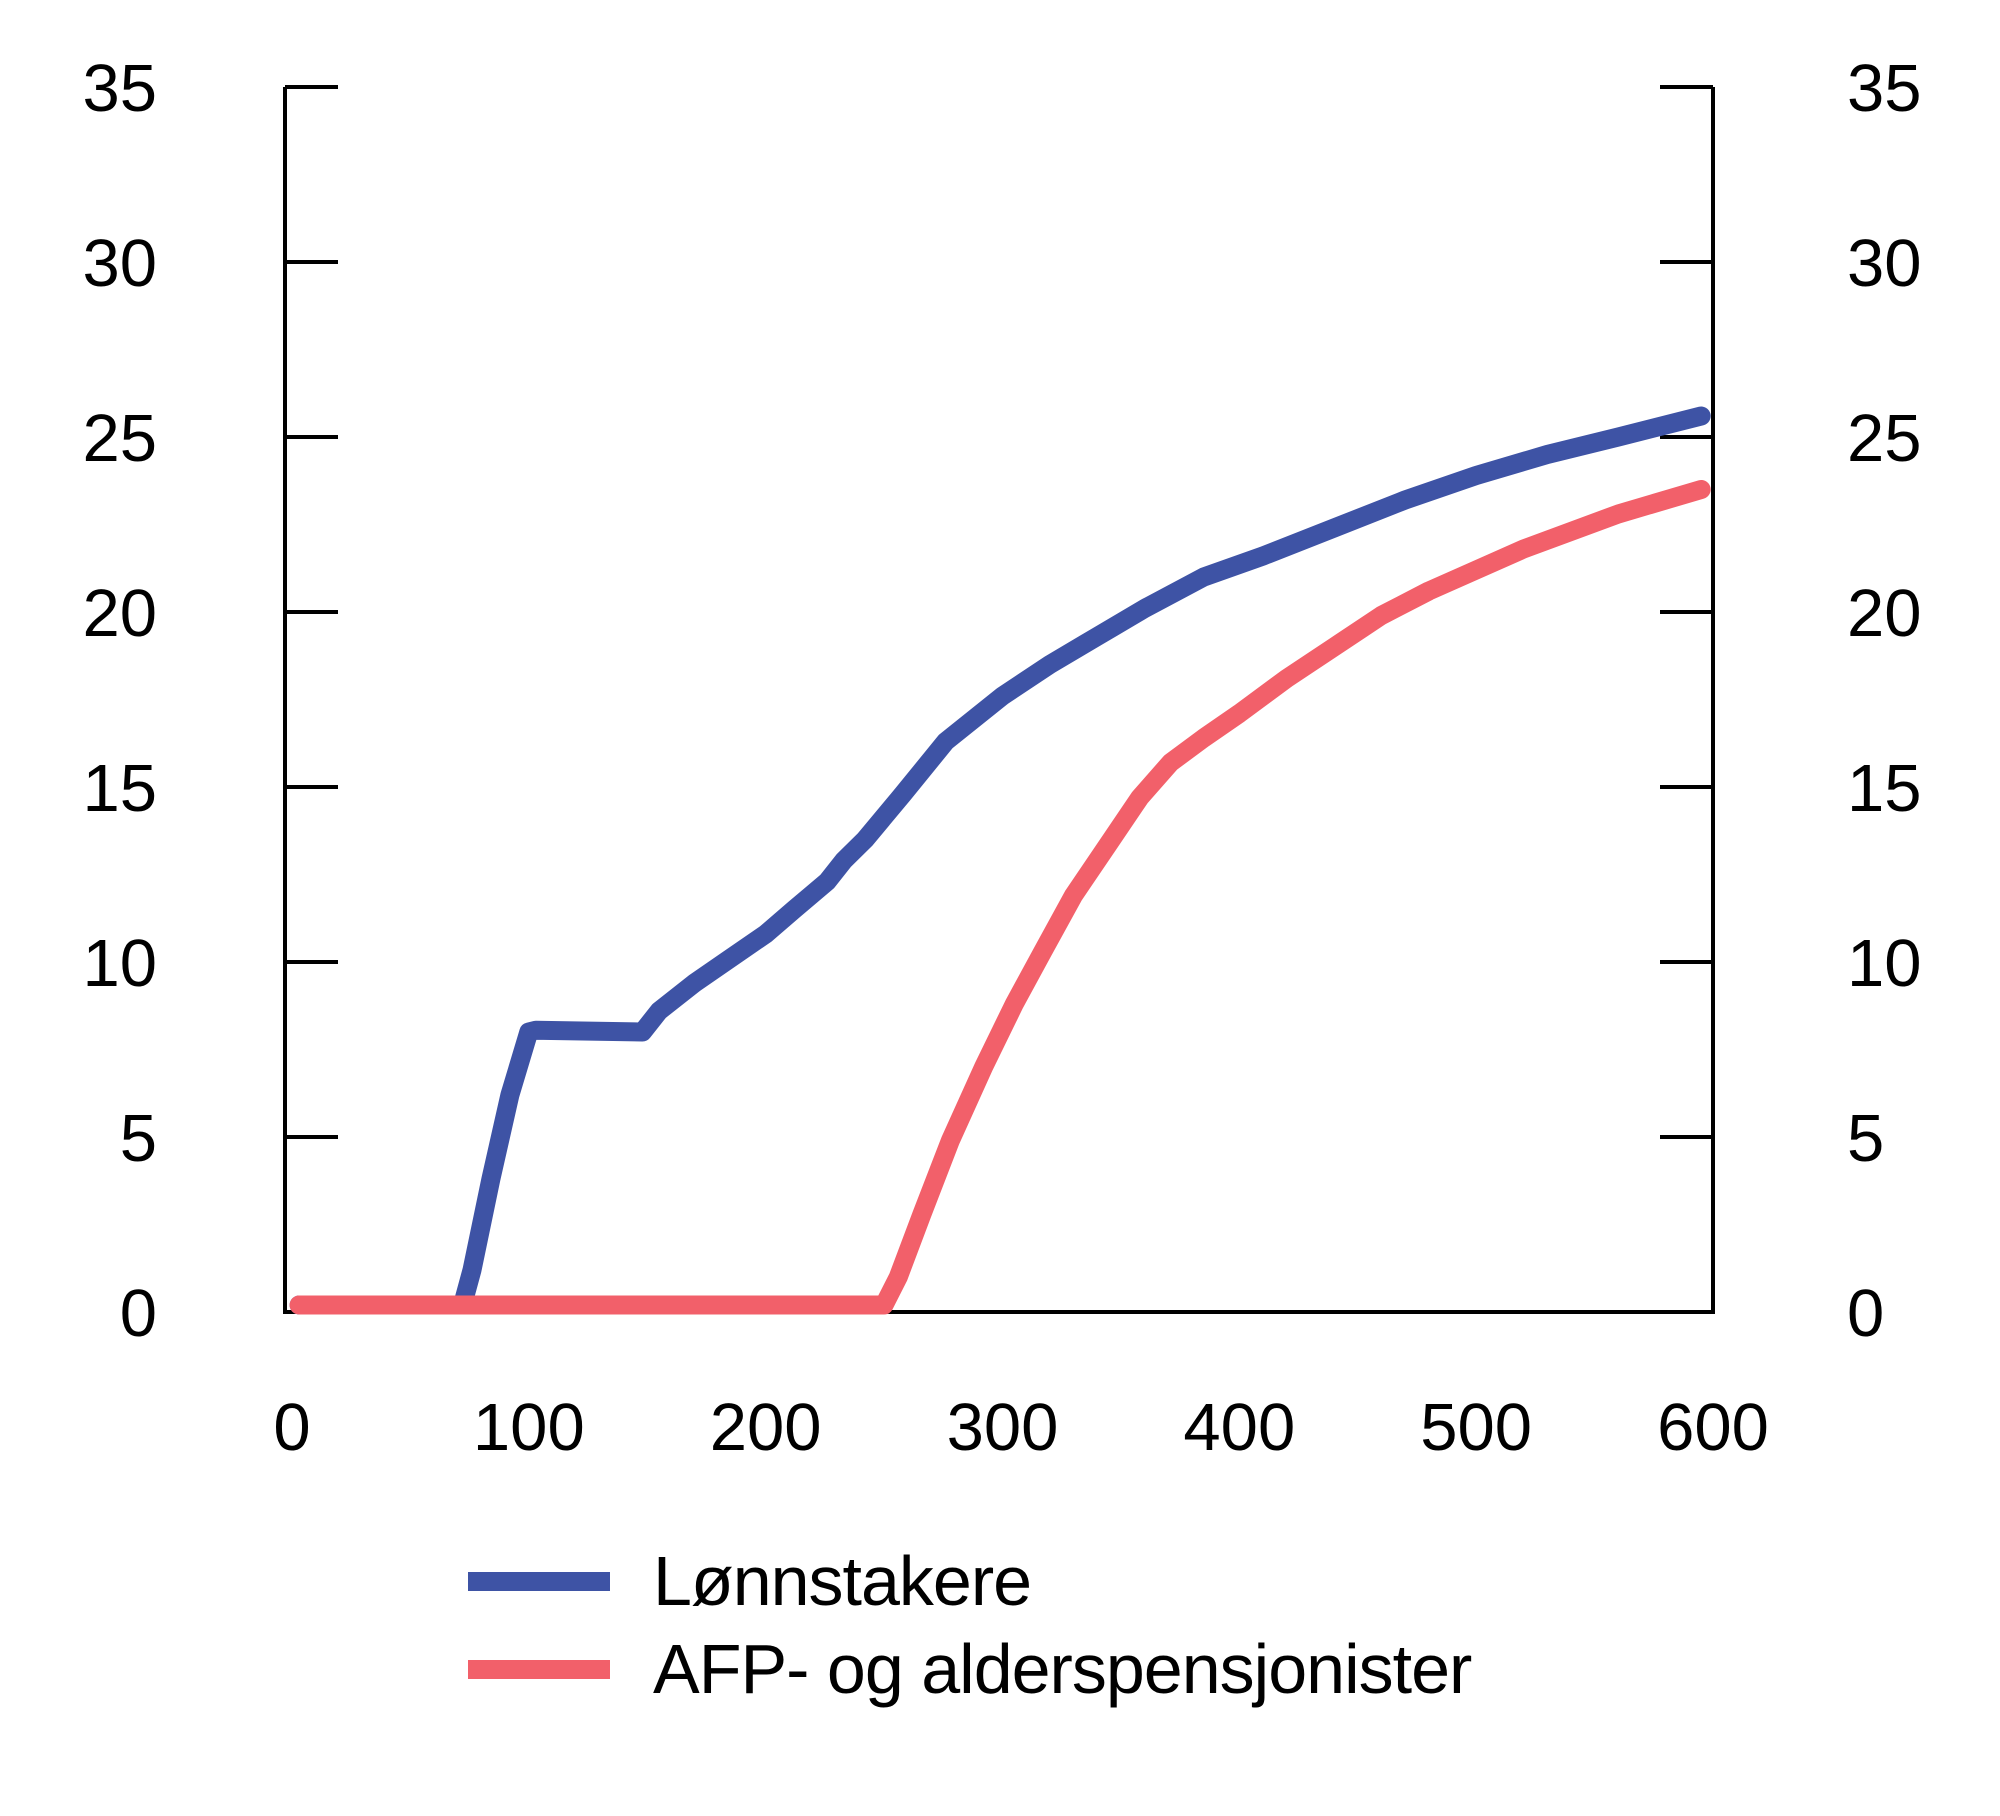  Describe the element at coordinates (1062, 1669) in the screenshot. I see `legend-label-afp-alderspensjonister: AFP- og alderspensjonister` at that location.